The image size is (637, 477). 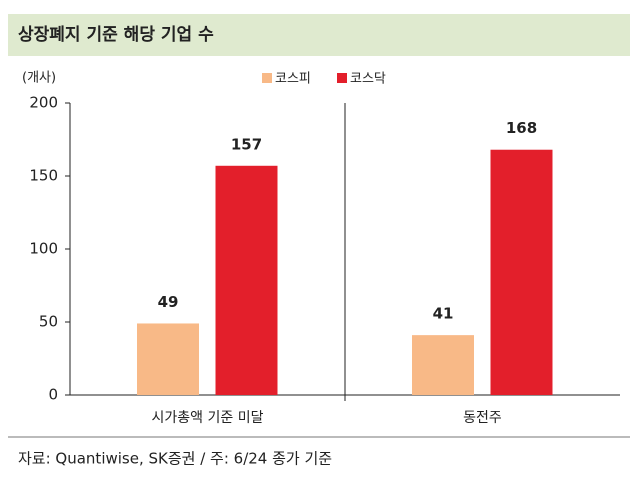 I want to click on y-tick-label: 200, so click(x=43, y=103).